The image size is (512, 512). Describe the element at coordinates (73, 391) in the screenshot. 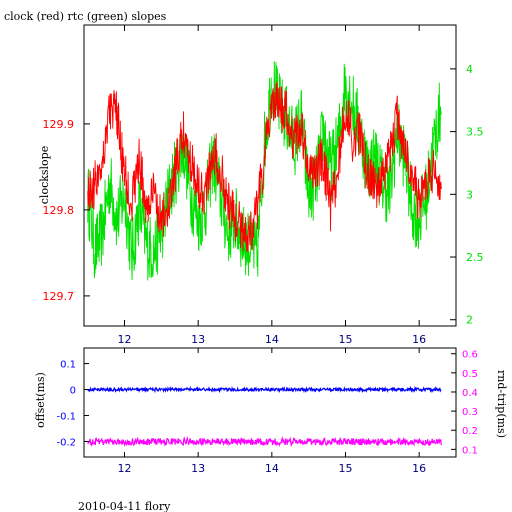

I see `offset-ytick-label: 0` at that location.